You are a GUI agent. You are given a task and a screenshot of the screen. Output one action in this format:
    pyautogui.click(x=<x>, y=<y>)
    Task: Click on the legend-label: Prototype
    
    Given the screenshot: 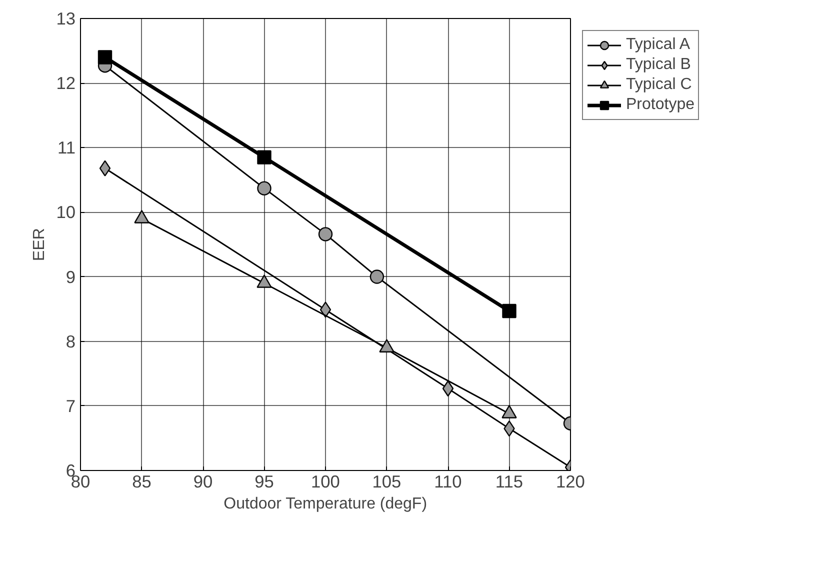 What is the action you would take?
    pyautogui.click(x=660, y=105)
    